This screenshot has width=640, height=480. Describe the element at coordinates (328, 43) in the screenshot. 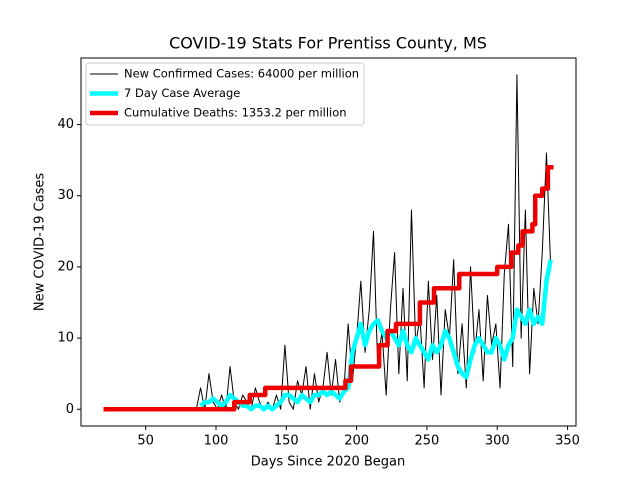

I see `chart-title: COVID-19 Stats For Prentiss County, MS` at that location.